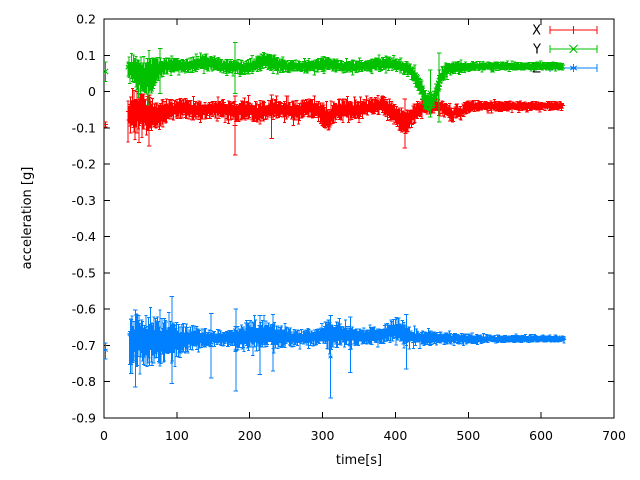 The height and width of the screenshot is (480, 640). I want to click on series-Y-markers, so click(335, 82).